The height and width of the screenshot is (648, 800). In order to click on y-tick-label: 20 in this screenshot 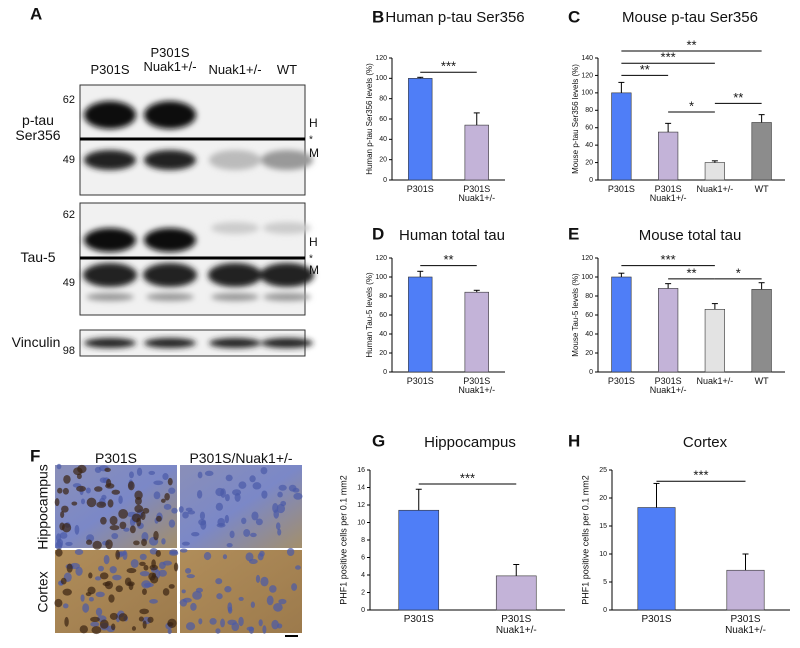, I will do `click(603, 498)`.